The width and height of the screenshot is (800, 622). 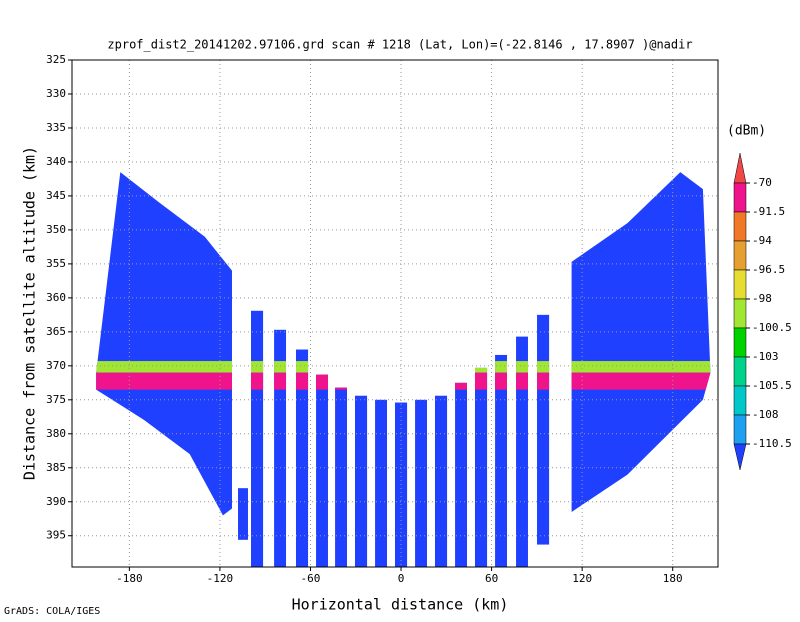 What do you see at coordinates (762, 240) in the screenshot?
I see `colorbar-label: -94` at bounding box center [762, 240].